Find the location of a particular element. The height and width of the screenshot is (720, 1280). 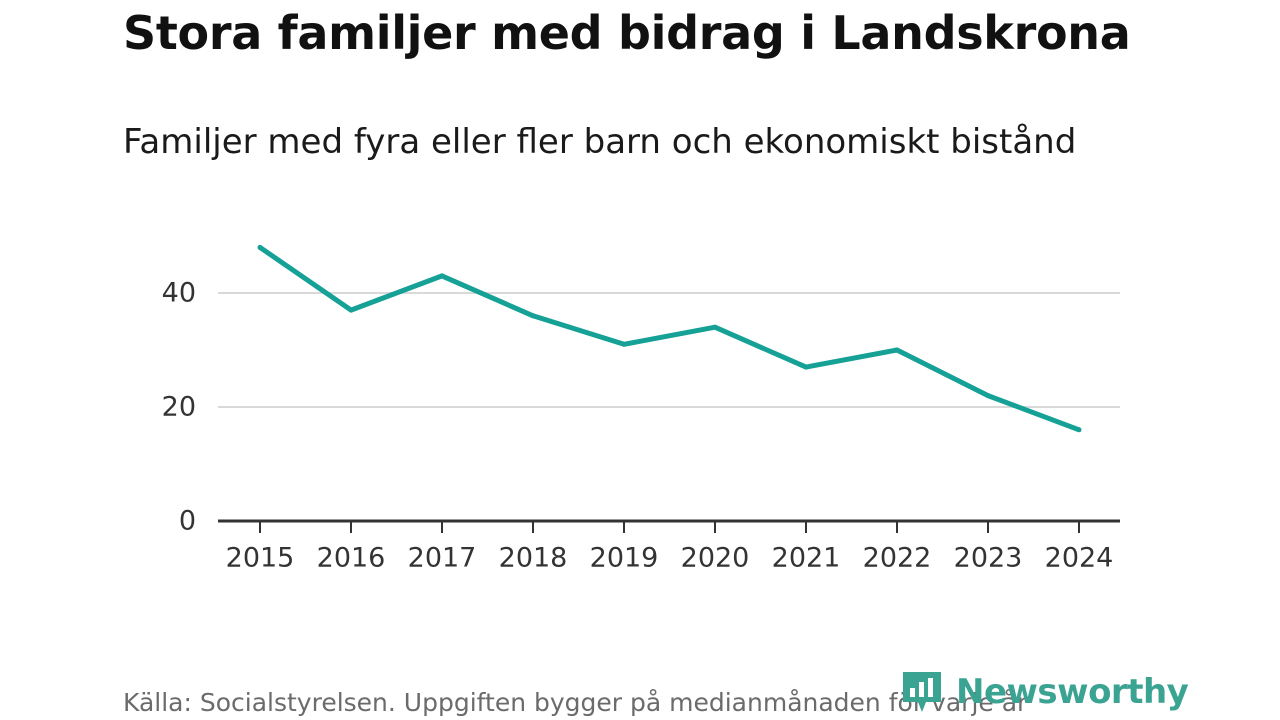

data-point-2017 is located at coordinates (442, 276).